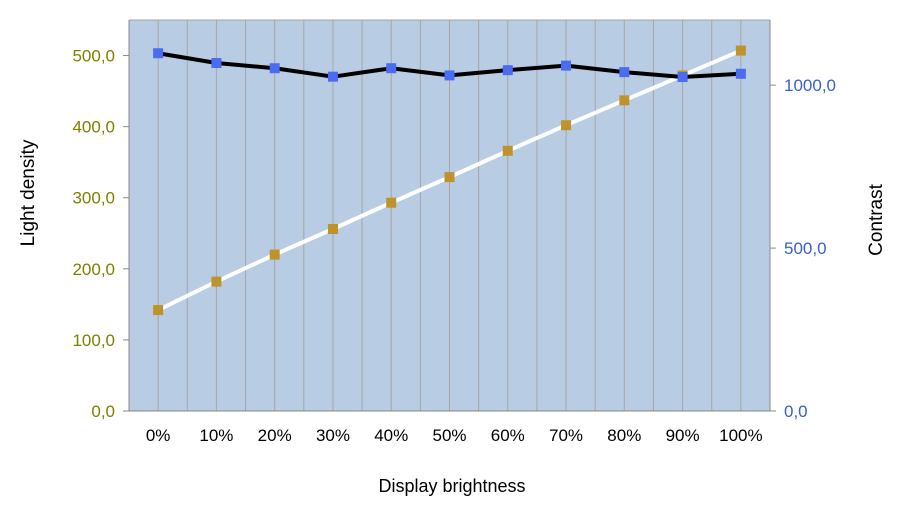 This screenshot has width=900, height=511. I want to click on y-tick-label-left: 300,0, so click(93, 198).